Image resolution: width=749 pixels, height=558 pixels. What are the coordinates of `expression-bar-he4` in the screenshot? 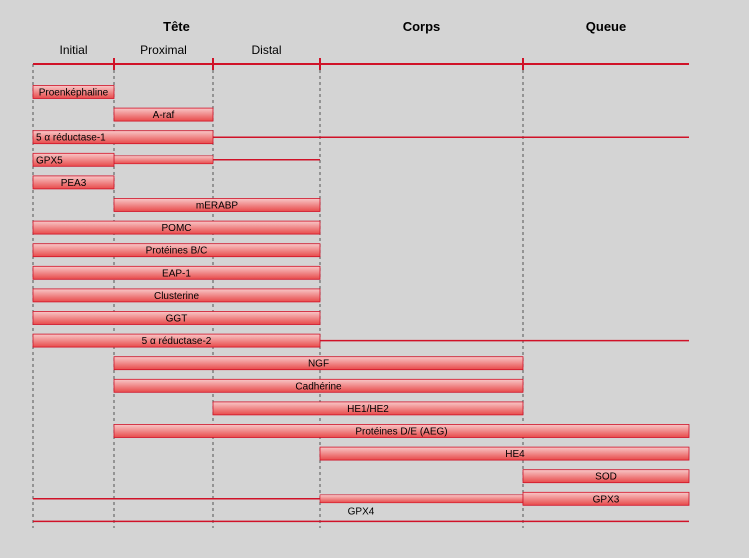 It's located at (504, 453).